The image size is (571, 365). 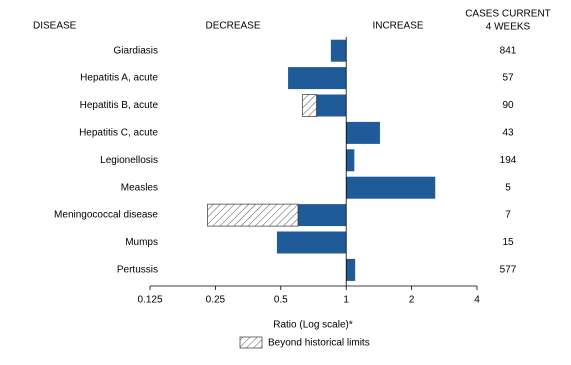 I want to click on y-tick-label: Pertussis, so click(x=137, y=270).